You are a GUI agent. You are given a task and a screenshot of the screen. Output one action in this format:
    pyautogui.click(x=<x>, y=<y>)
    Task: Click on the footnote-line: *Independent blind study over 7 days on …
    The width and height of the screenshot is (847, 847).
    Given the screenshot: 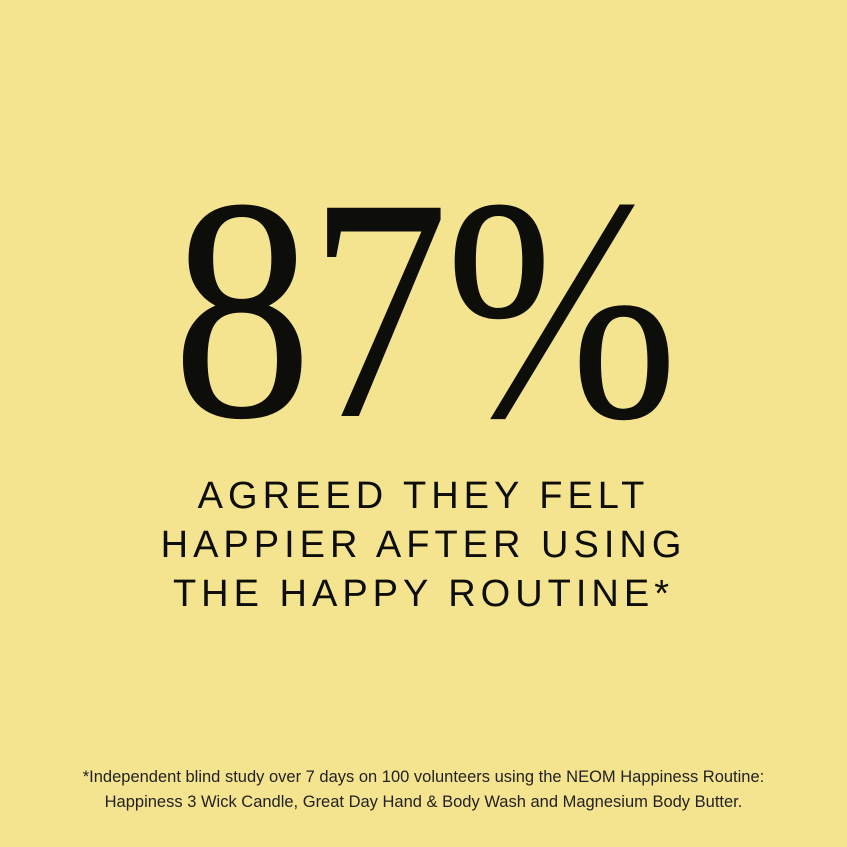 What is the action you would take?
    pyautogui.click(x=423, y=777)
    